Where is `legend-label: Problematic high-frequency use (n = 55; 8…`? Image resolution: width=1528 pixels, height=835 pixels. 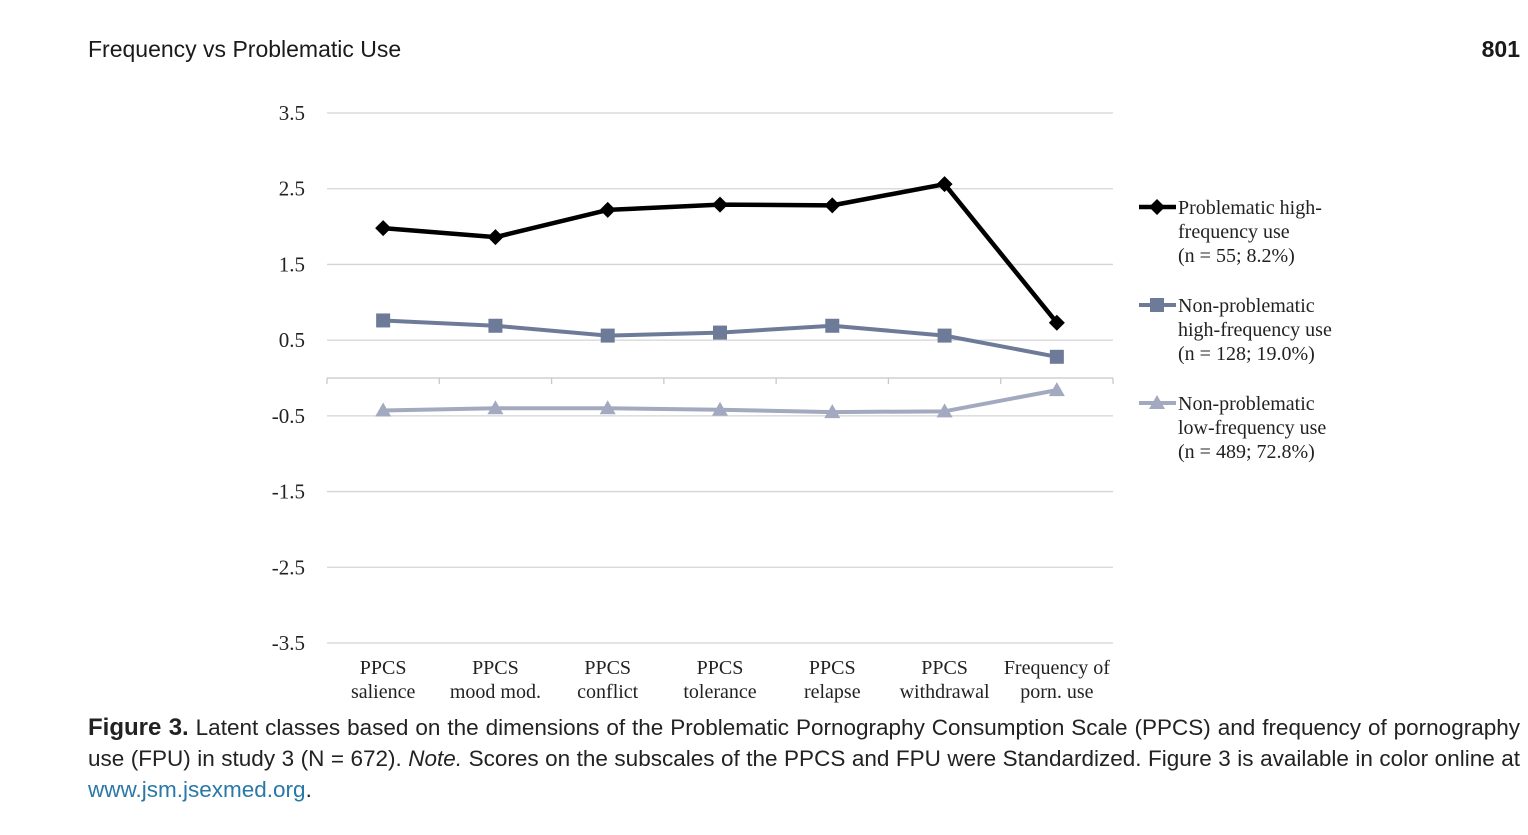 legend-label: Problematic high-frequency use (n = 55; 8… is located at coordinates (1250, 232).